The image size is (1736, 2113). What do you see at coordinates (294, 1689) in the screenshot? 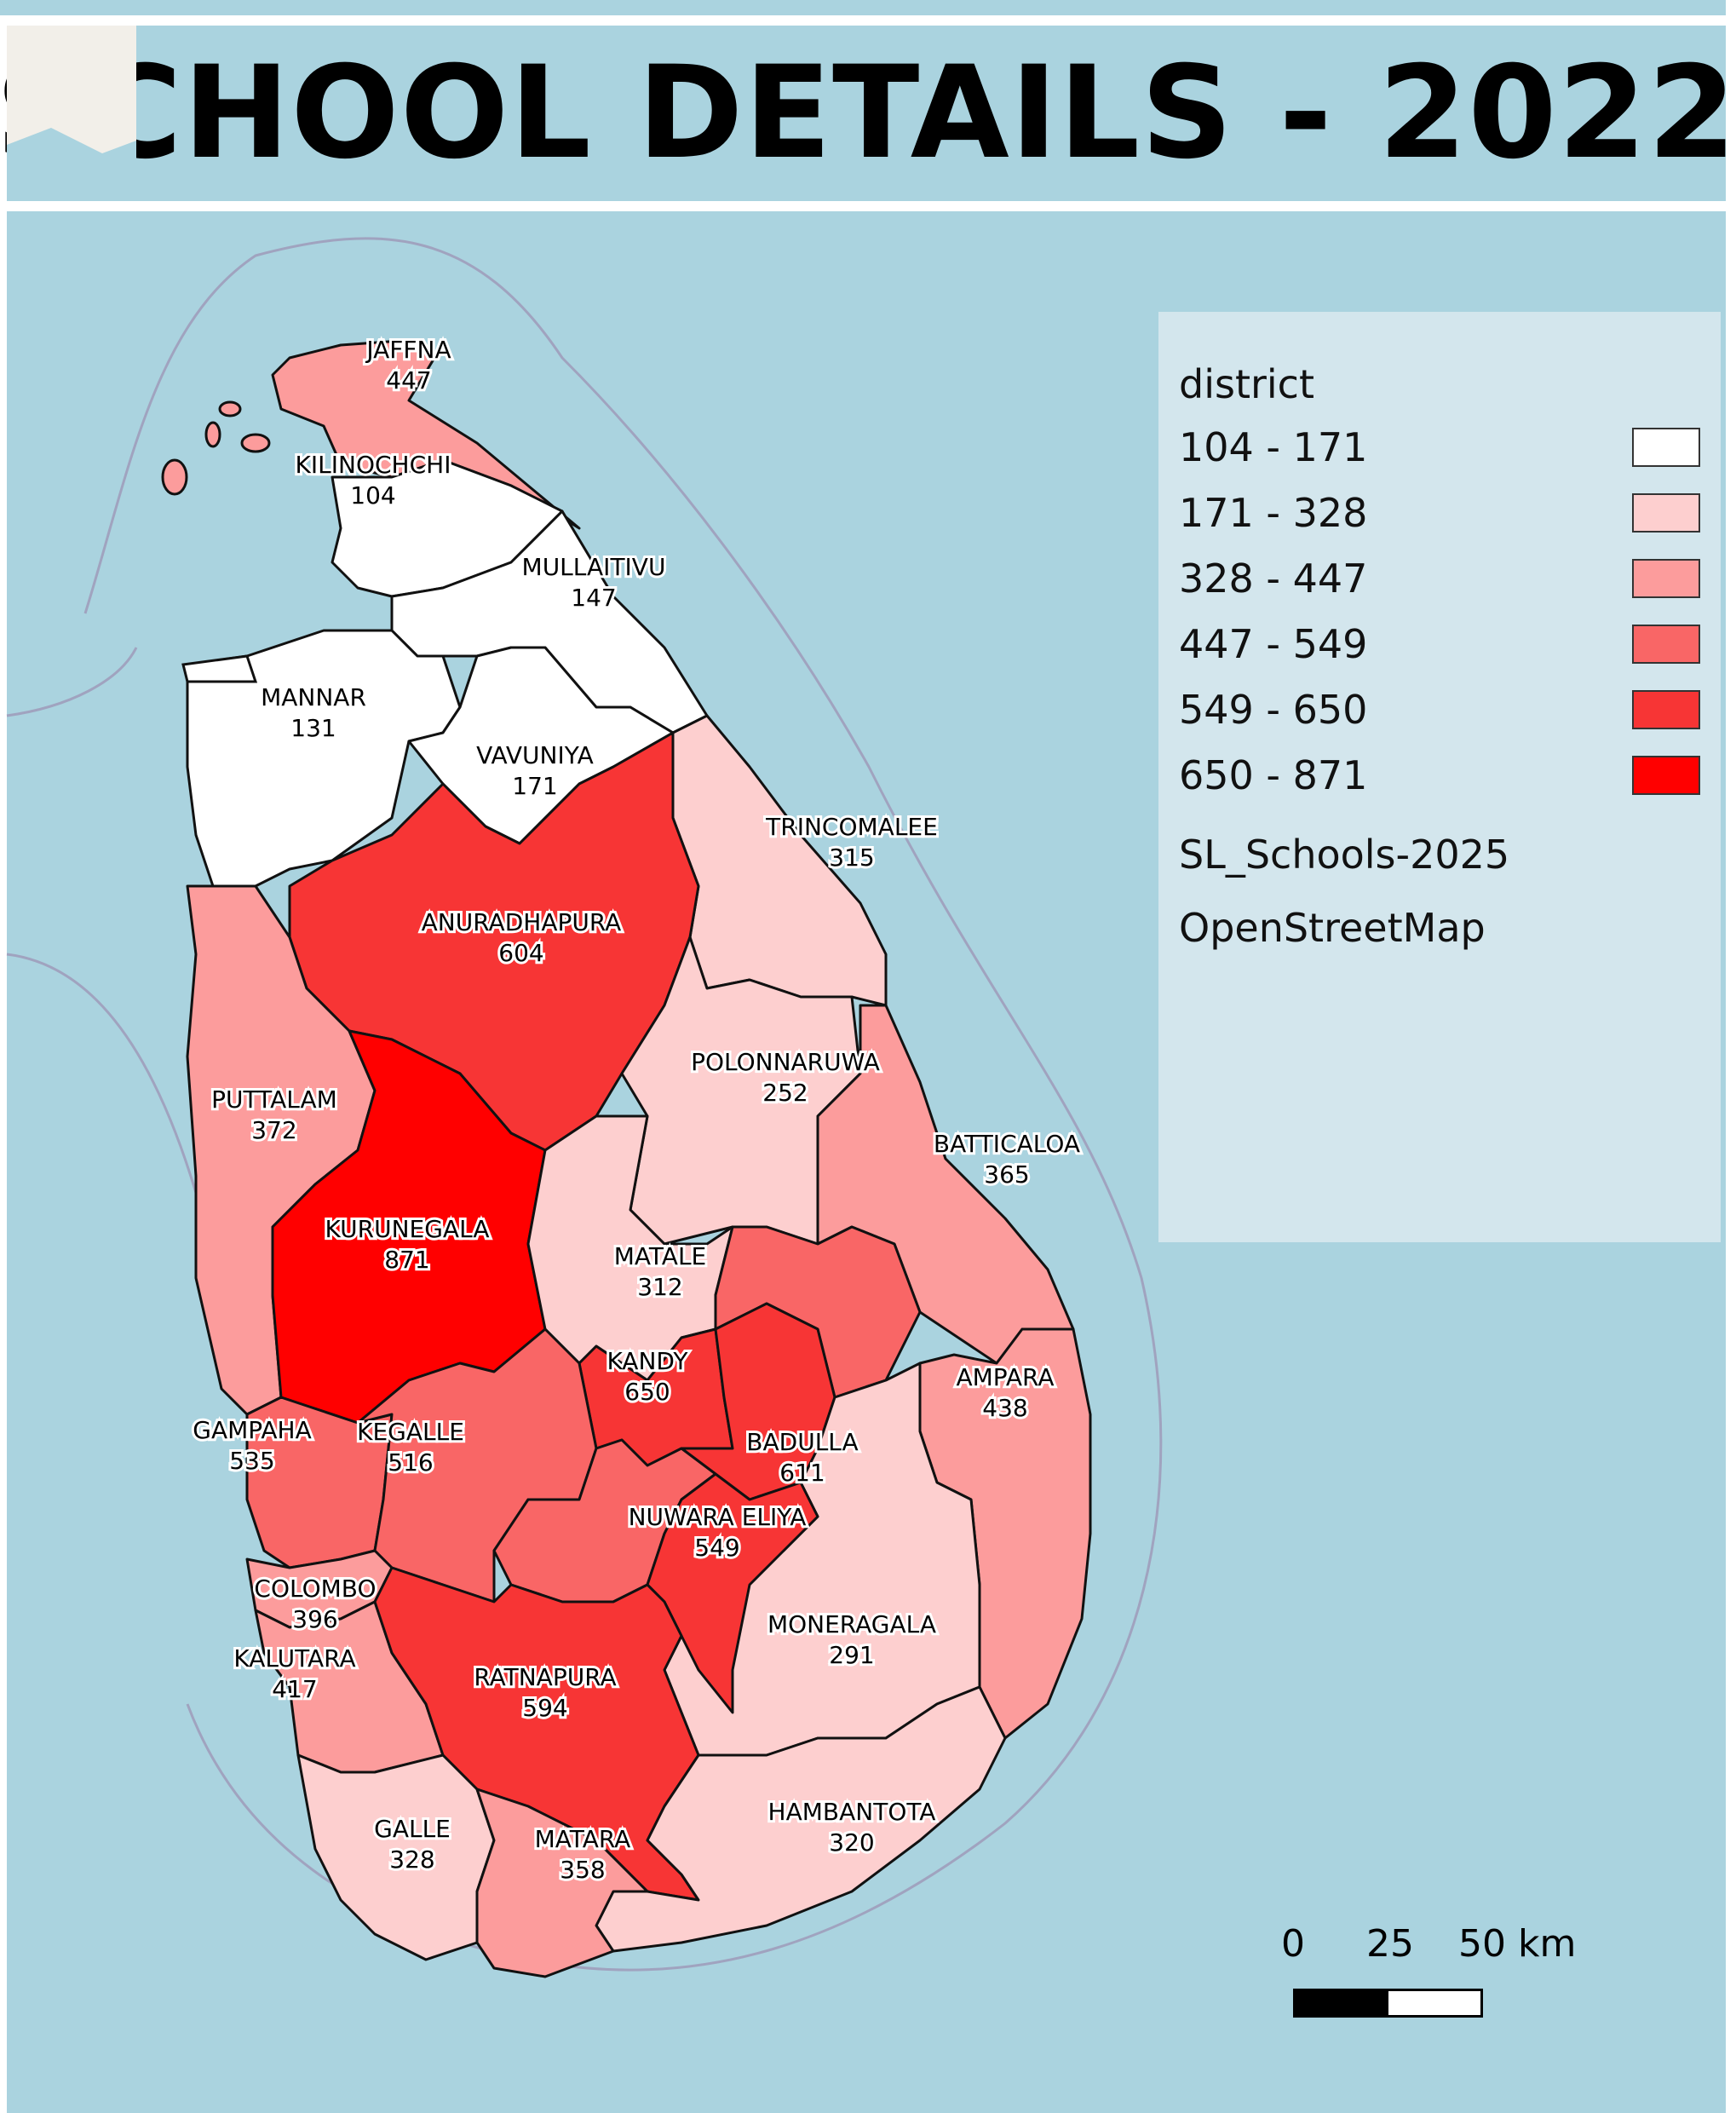
I see `district-value-kalutara: 417` at bounding box center [294, 1689].